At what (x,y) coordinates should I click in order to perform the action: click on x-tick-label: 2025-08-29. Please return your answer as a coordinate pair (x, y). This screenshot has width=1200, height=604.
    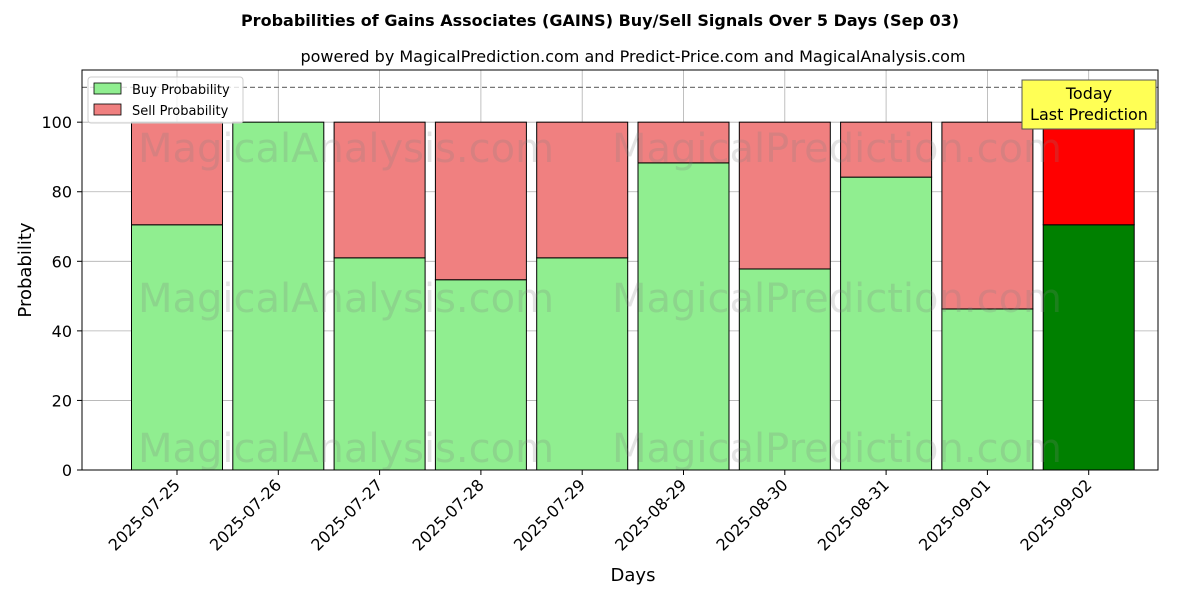
    Looking at the image, I should click on (650, 514).